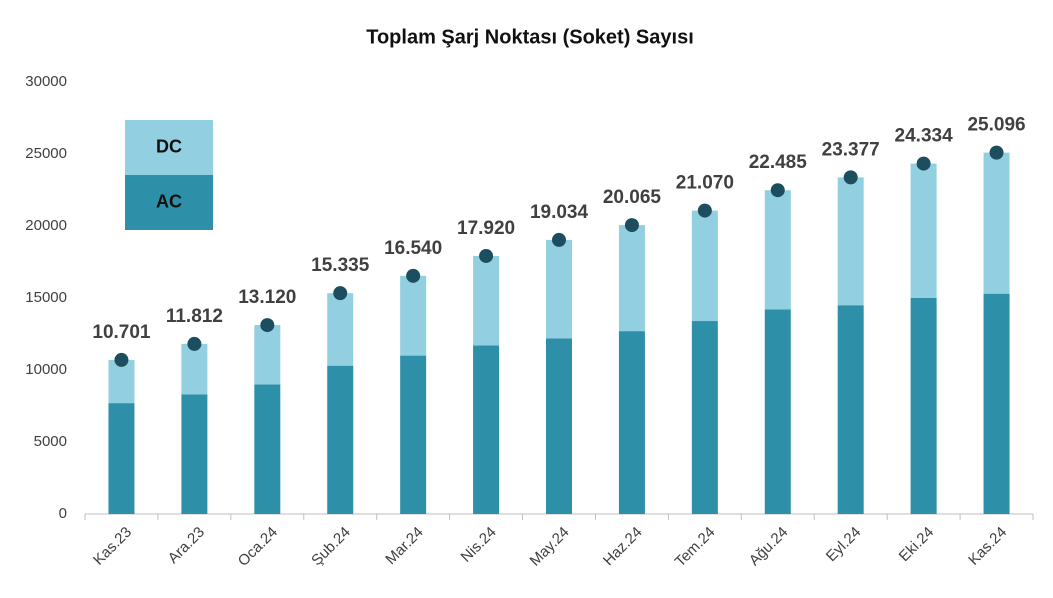 This screenshot has width=1053, height=598. What do you see at coordinates (705, 183) in the screenshot?
I see `value-label: 21.070` at bounding box center [705, 183].